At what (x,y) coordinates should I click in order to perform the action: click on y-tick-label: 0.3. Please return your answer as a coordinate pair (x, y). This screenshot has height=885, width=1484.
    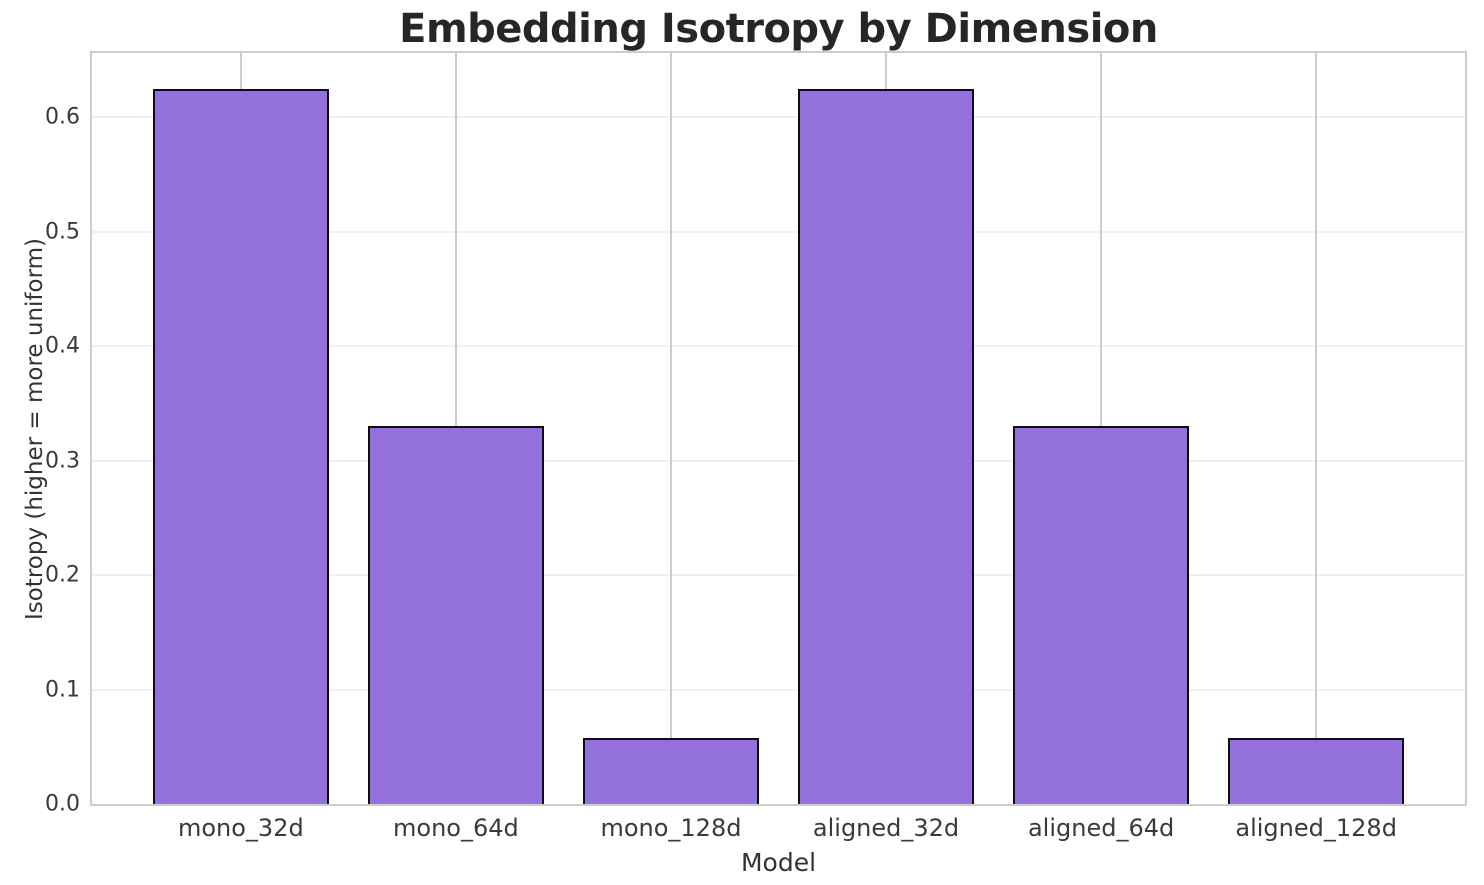
    Looking at the image, I should click on (62, 461).